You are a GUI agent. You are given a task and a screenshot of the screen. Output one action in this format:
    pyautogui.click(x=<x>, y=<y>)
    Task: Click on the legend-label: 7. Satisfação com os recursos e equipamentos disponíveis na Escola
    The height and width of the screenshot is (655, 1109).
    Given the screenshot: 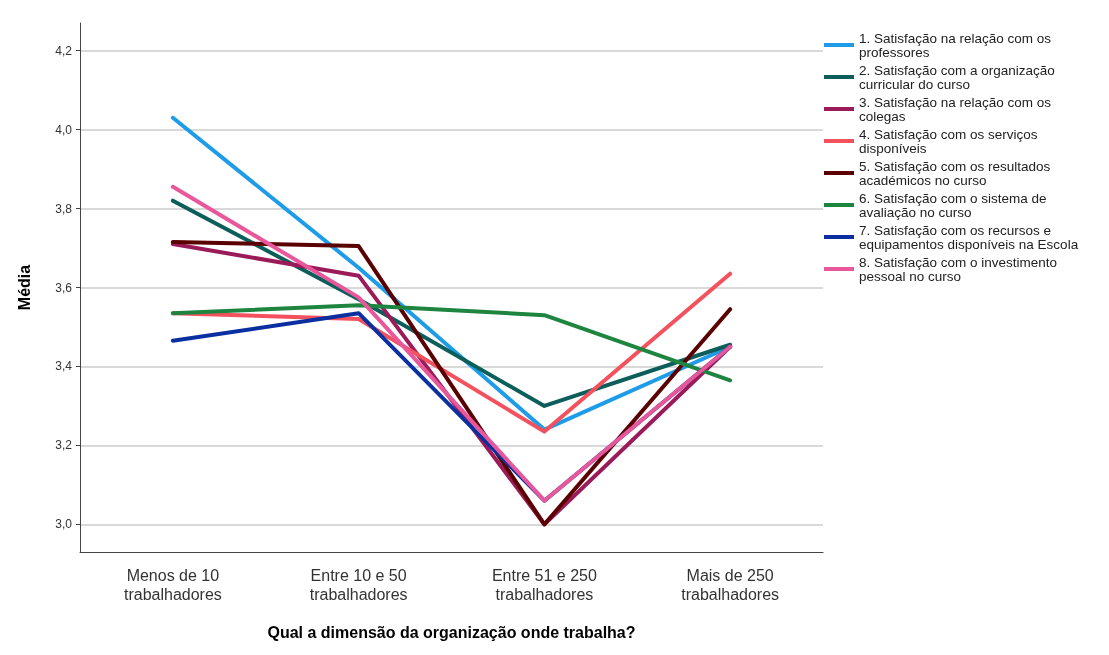 What is the action you would take?
    pyautogui.click(x=969, y=237)
    